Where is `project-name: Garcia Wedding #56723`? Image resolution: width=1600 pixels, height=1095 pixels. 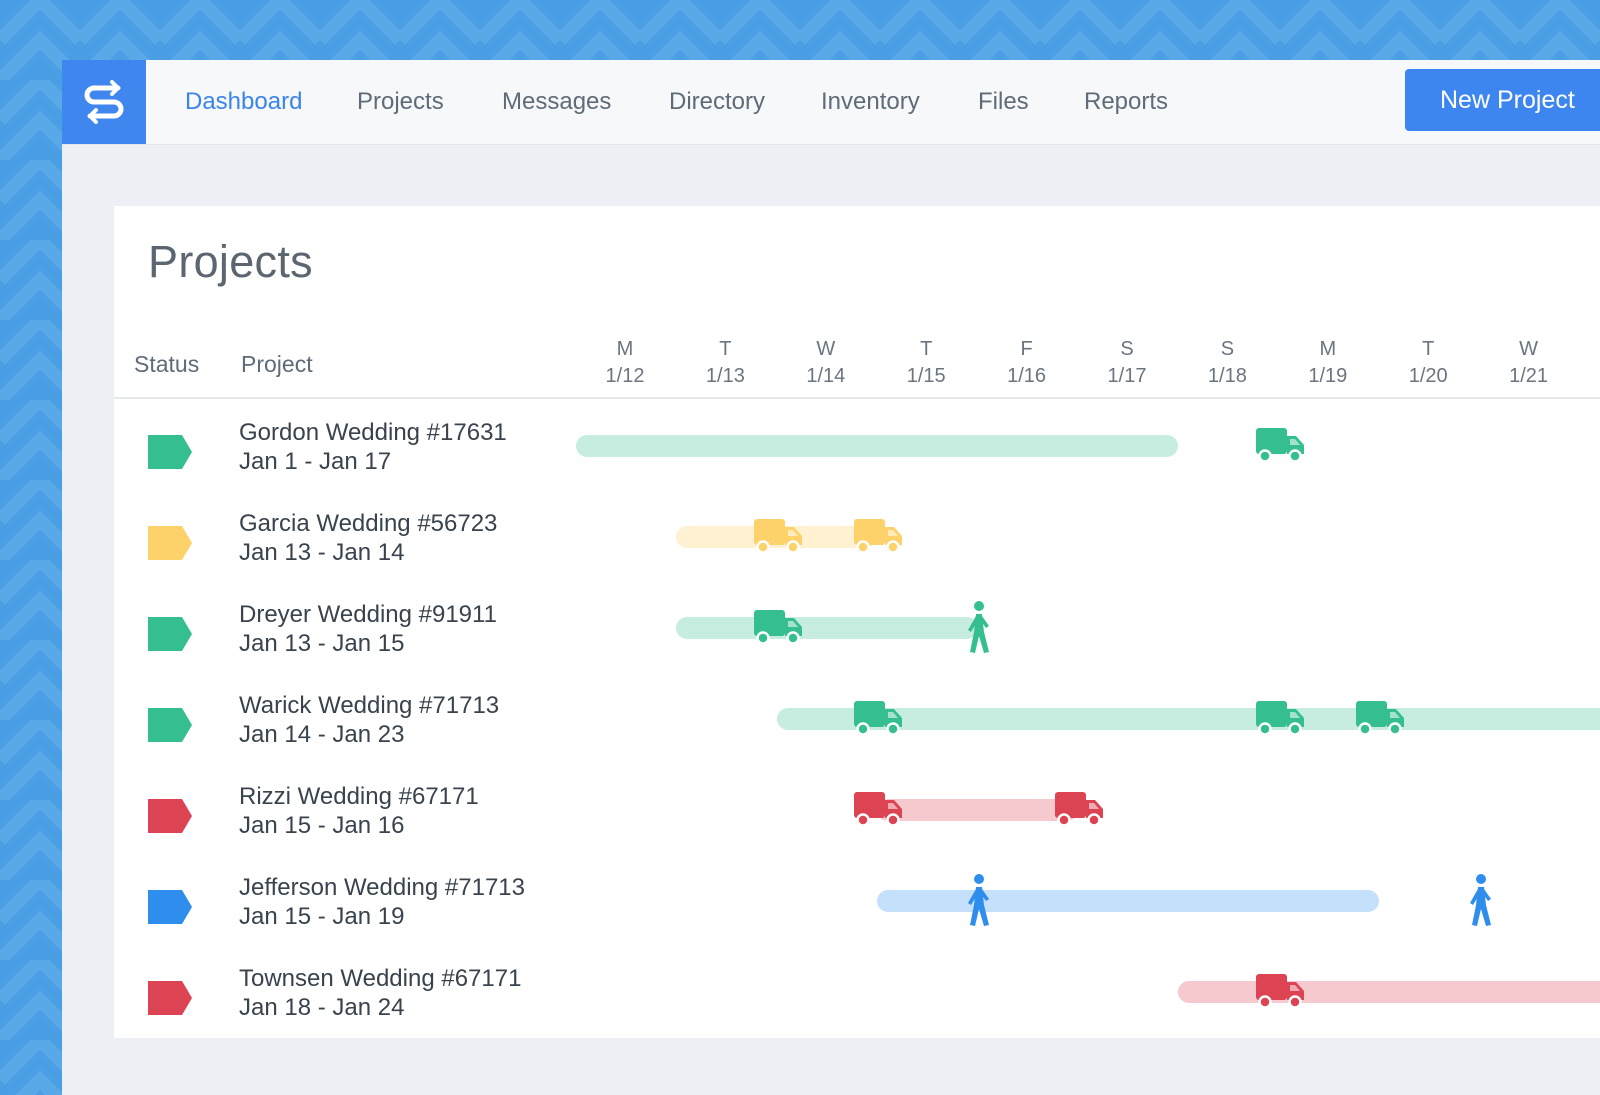
project-name: Garcia Wedding #56723 is located at coordinates (368, 523).